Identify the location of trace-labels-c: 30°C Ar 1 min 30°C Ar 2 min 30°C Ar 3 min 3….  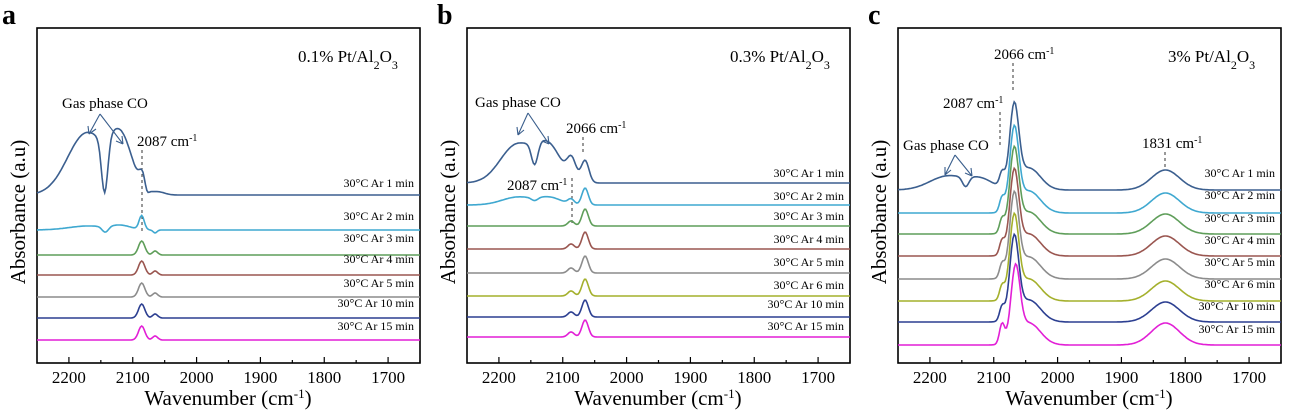
(1237, 251).